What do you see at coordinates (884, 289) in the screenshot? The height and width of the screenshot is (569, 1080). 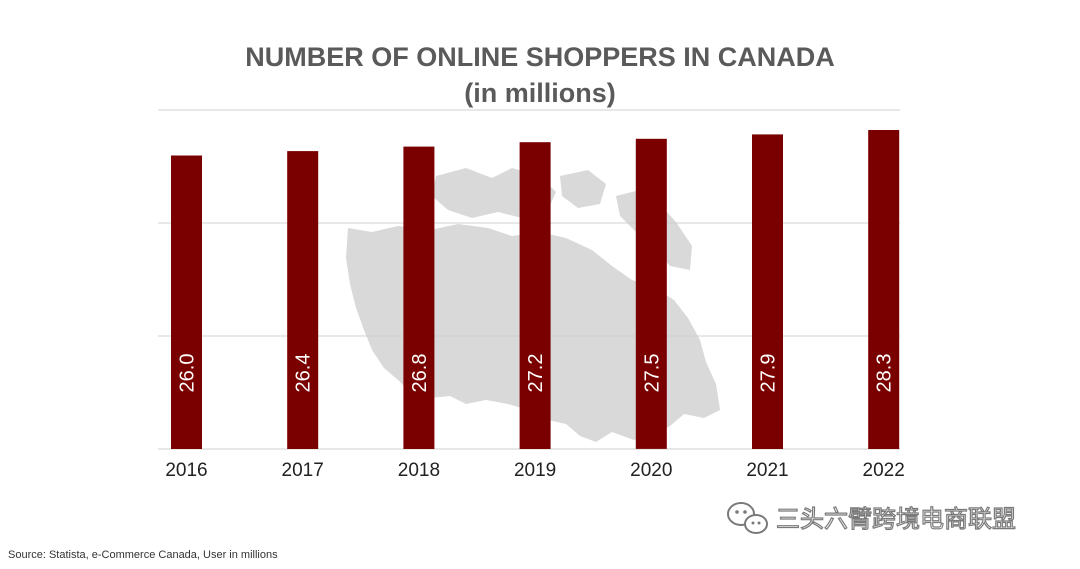 I see `bar-2022` at bounding box center [884, 289].